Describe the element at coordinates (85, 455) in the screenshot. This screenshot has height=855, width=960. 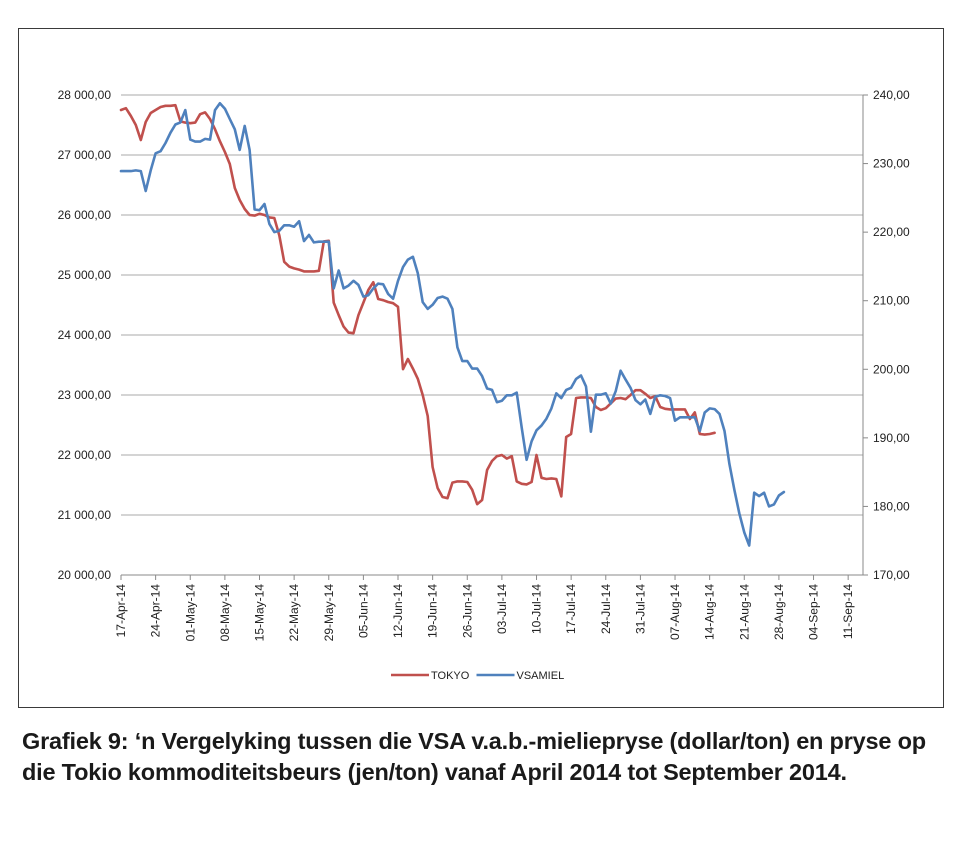
I see `y-left-tick-label: 22 000,00` at that location.